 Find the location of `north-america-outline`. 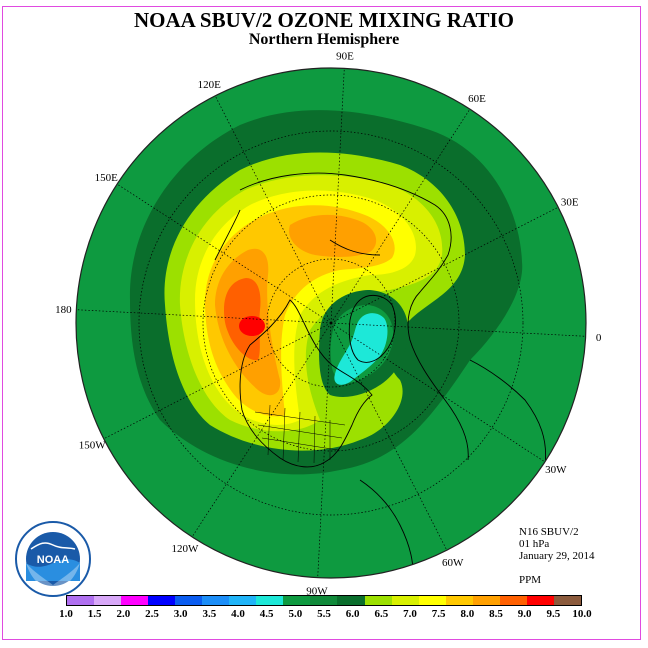

north-america-outline is located at coordinates (306, 383).